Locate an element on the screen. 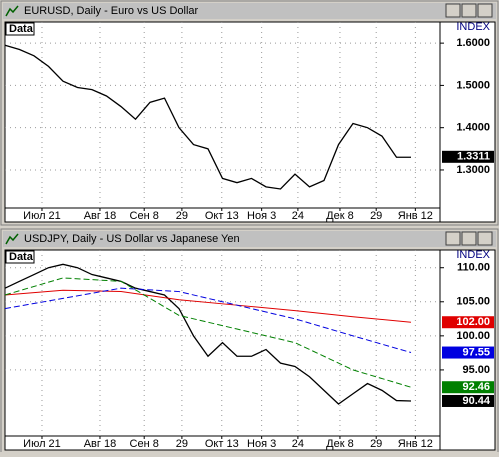 Image resolution: width=499 pixels, height=457 pixels. y-tick-label: 95.00 is located at coordinates (476, 370).